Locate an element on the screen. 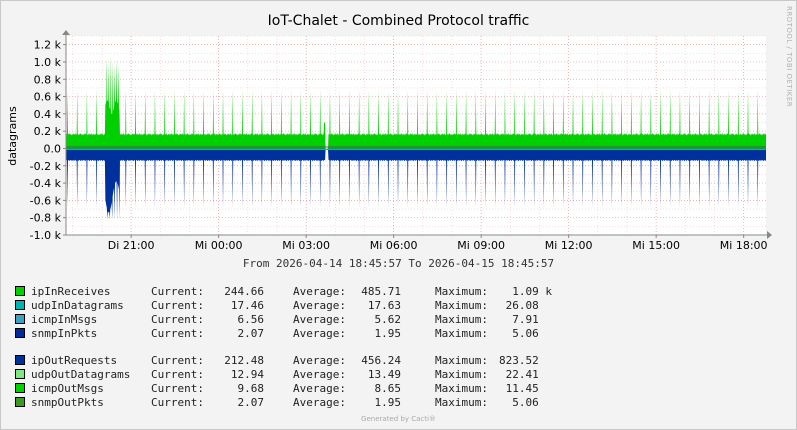  x-tick-label: Mi 00:00 is located at coordinates (219, 245).